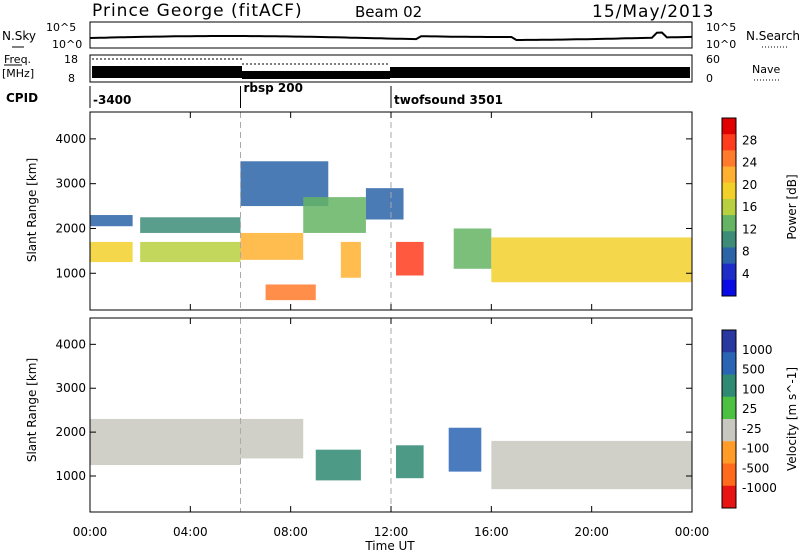  Describe the element at coordinates (746, 274) in the screenshot. I see `colorbar-tick-label: 4` at that location.